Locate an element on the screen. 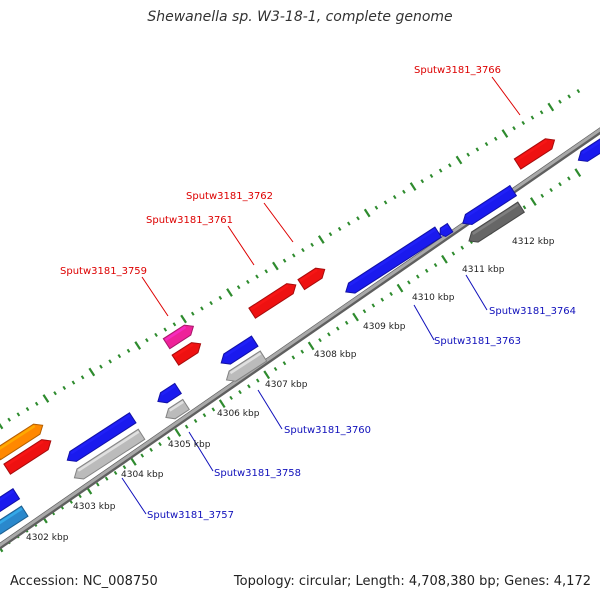 Image resolution: width=600 pixels, height=600 pixels. gene-sputw3181-3760-shadow-highlight is located at coordinates (245, 363).